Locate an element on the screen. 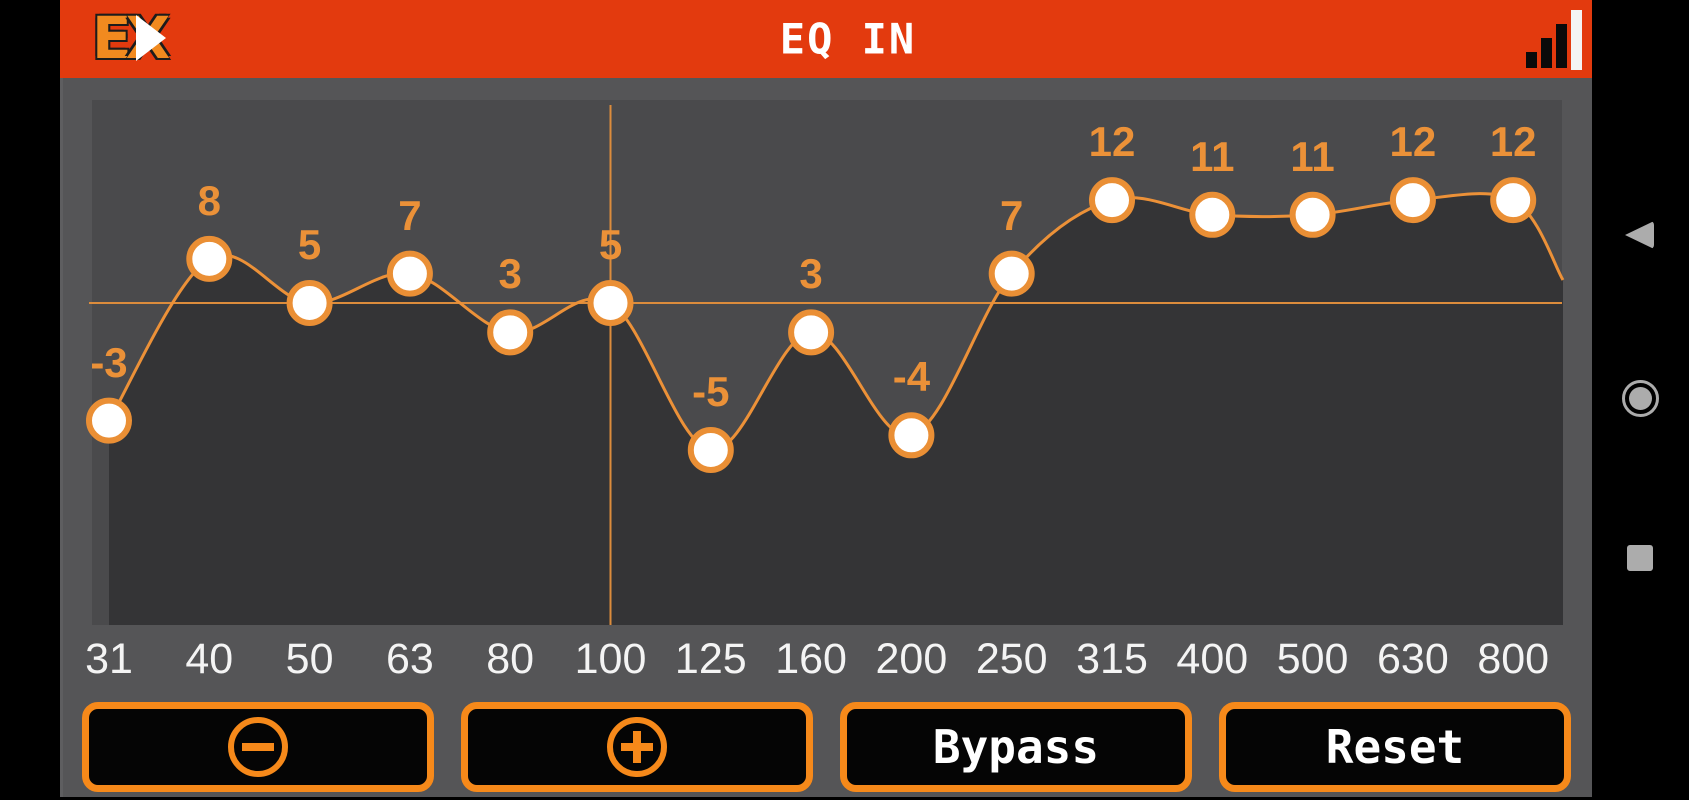 Image resolution: width=1689 pixels, height=800 pixels. recents-square-icon is located at coordinates (1640, 558).